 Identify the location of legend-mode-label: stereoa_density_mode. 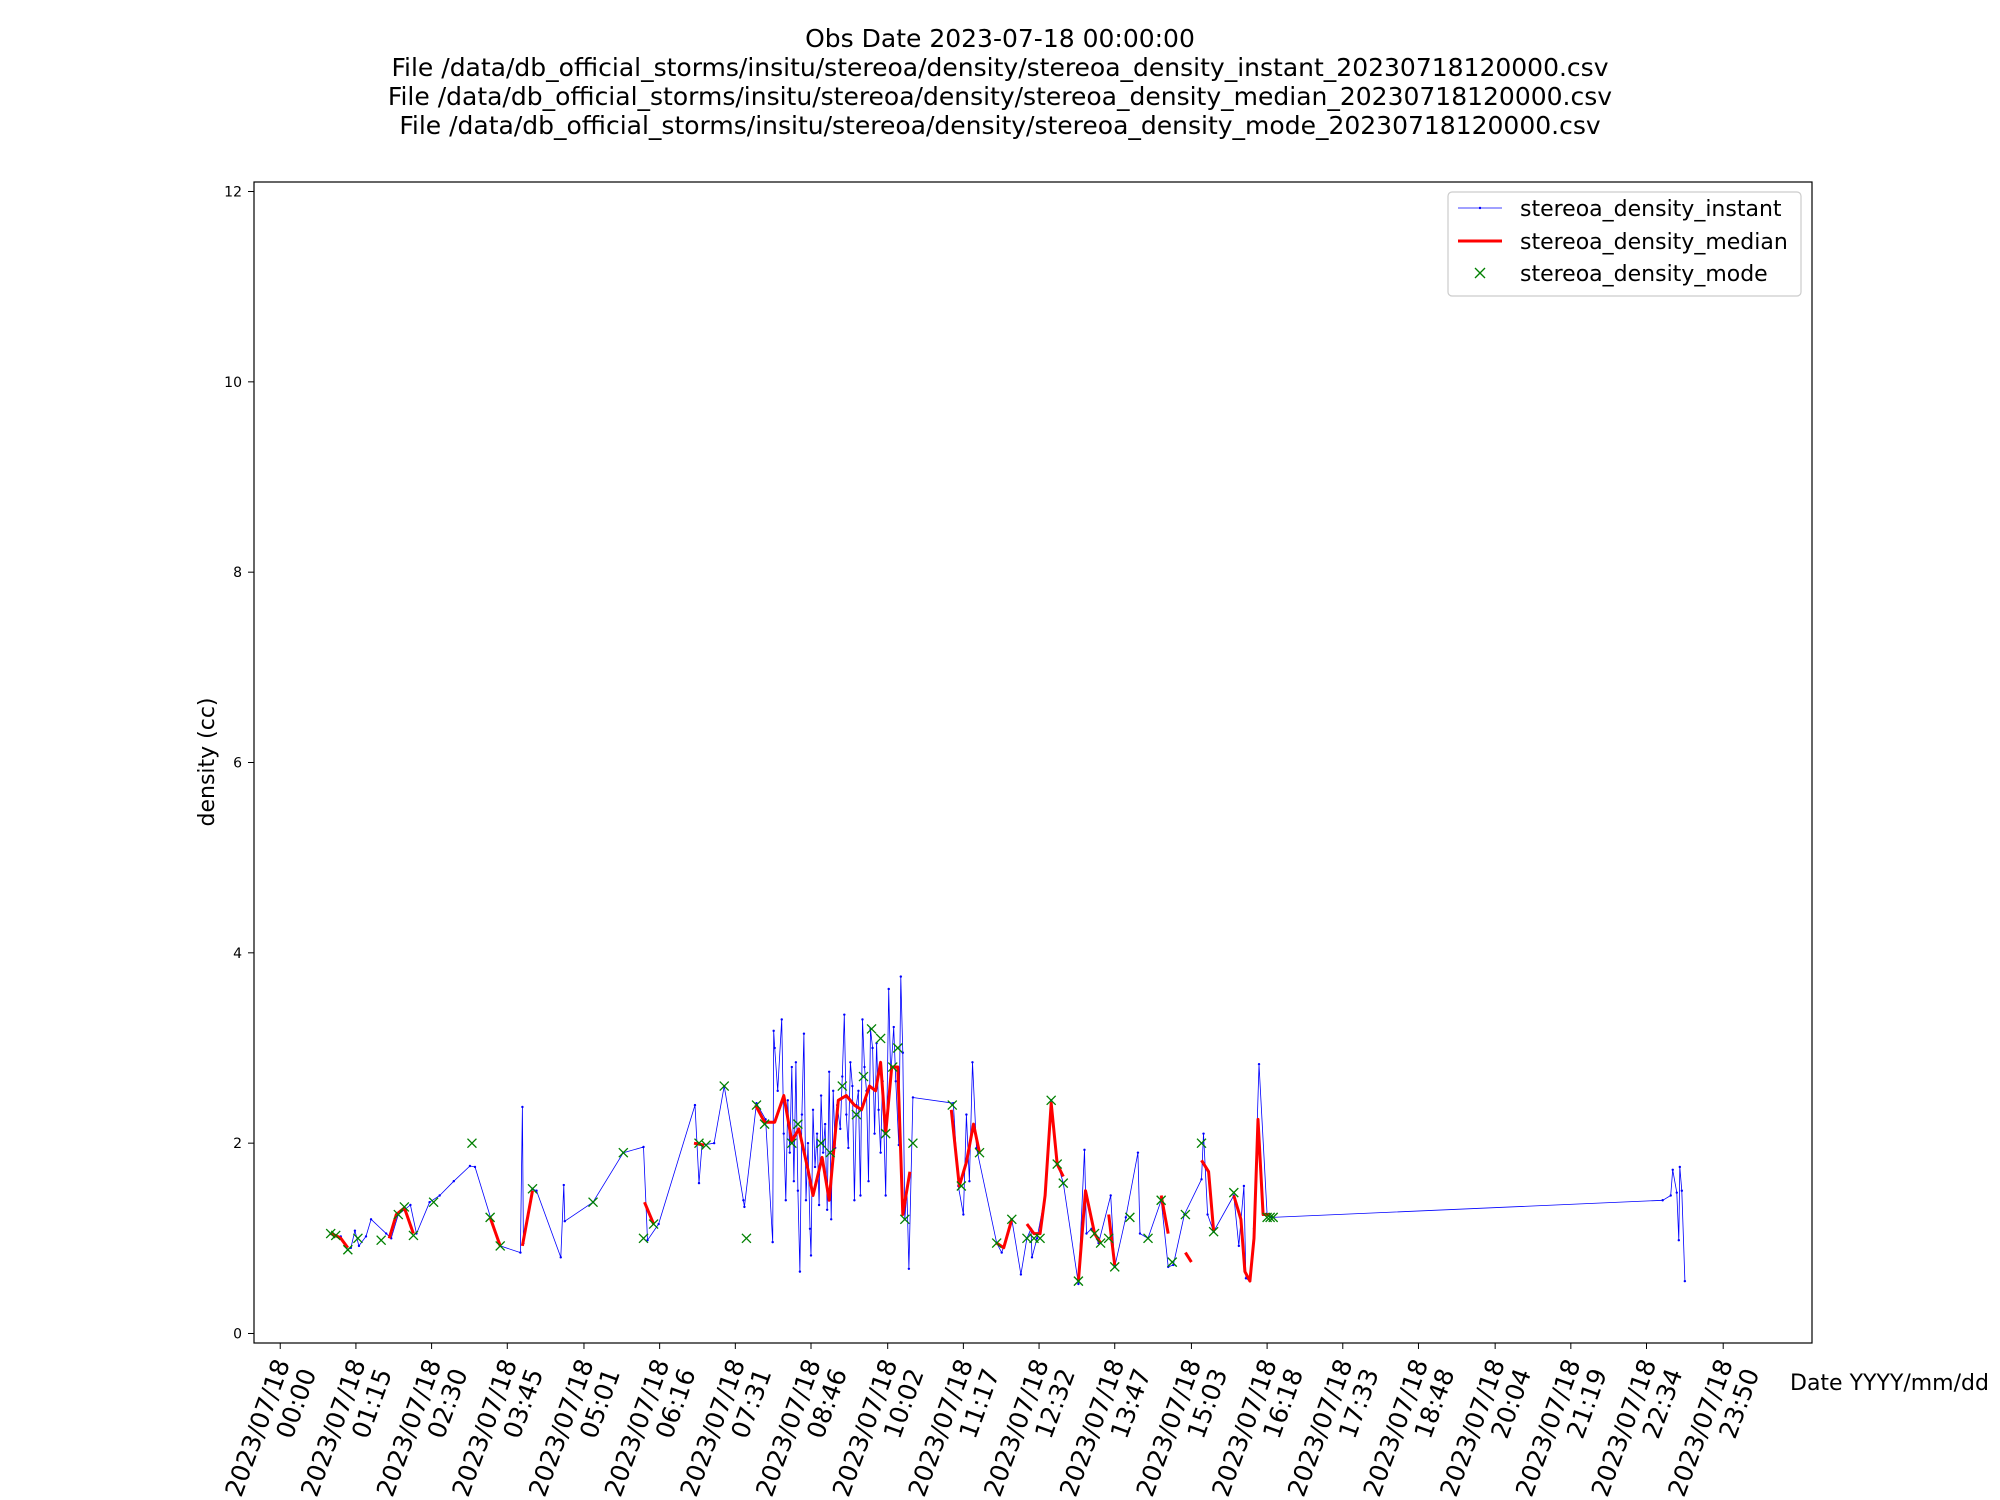
(1644, 274).